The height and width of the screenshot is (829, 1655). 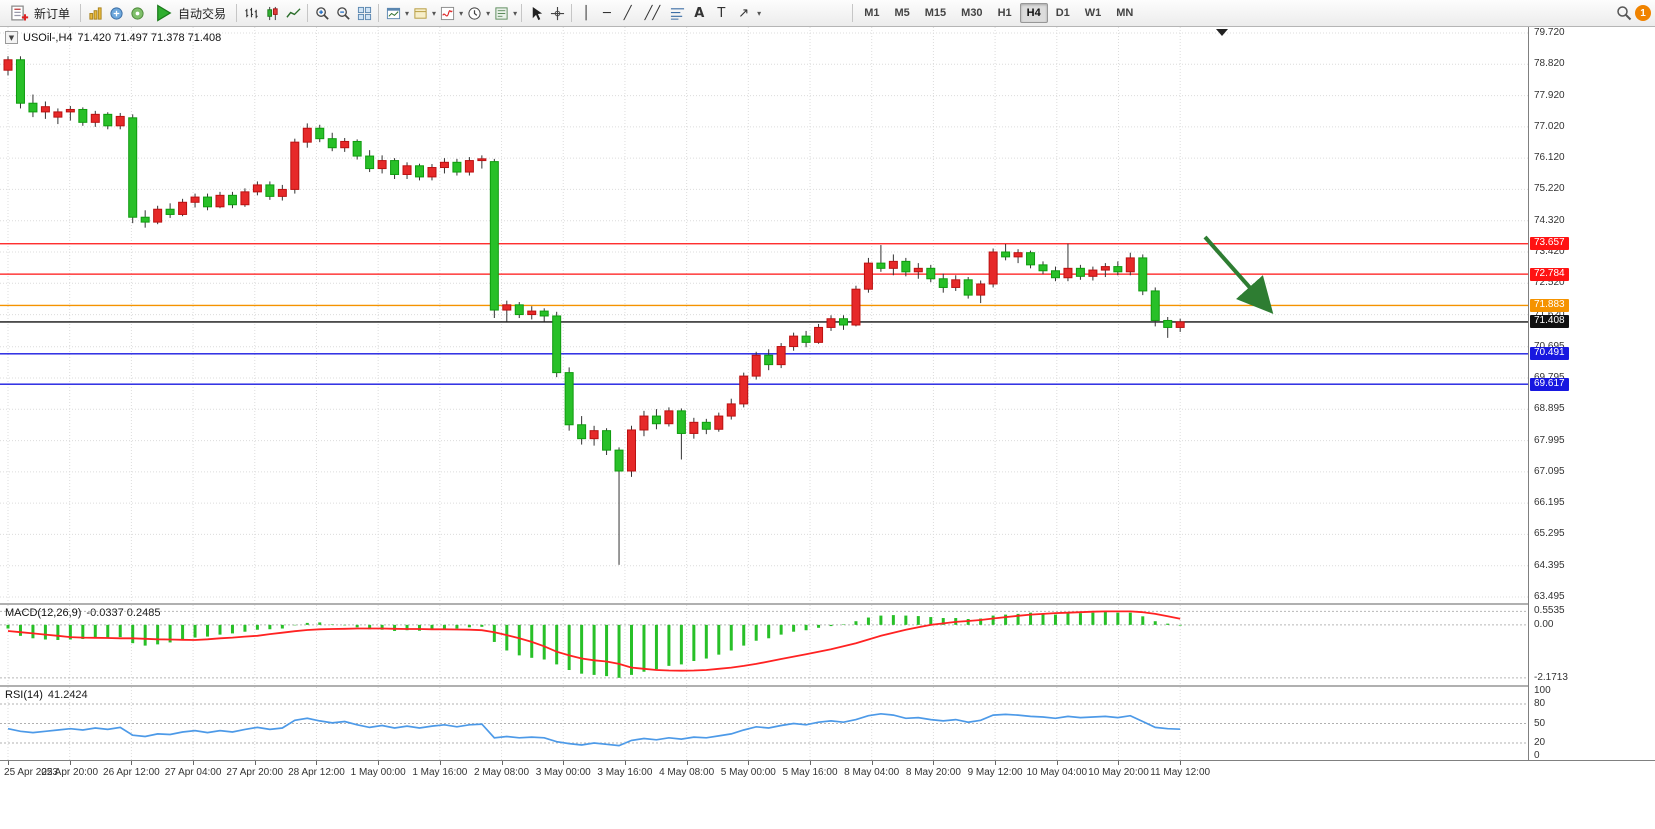 What do you see at coordinates (1544, 624) in the screenshot?
I see `macd-axis-label: 0.00` at bounding box center [1544, 624].